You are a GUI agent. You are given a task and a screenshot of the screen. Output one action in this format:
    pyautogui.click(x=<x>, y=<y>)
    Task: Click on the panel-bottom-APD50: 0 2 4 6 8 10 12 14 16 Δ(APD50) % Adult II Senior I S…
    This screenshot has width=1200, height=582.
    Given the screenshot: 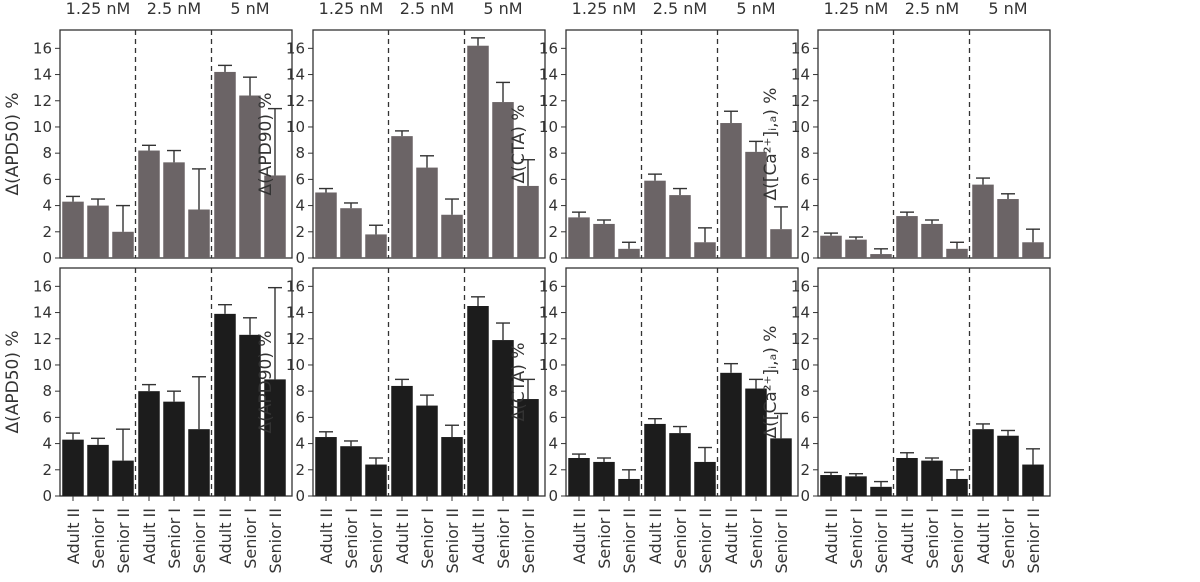 What is the action you would take?
    pyautogui.click(x=148, y=420)
    